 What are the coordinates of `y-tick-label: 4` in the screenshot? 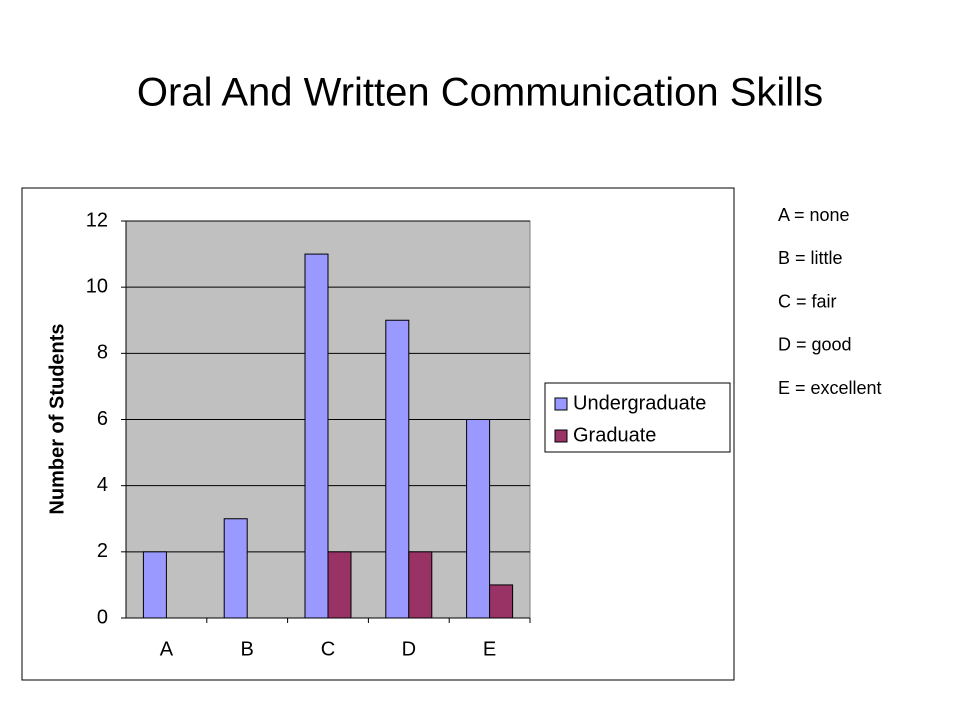 It's located at (102, 485).